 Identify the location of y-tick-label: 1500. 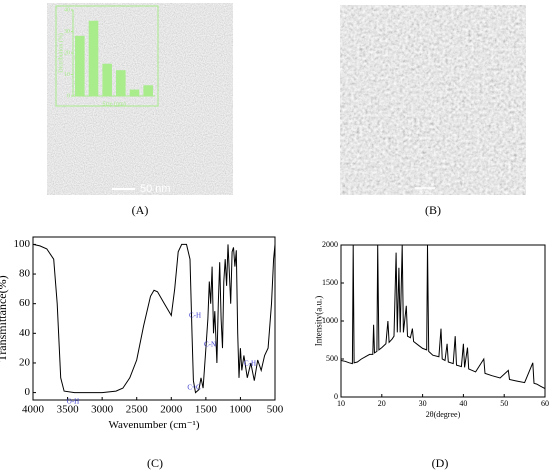
(330, 282).